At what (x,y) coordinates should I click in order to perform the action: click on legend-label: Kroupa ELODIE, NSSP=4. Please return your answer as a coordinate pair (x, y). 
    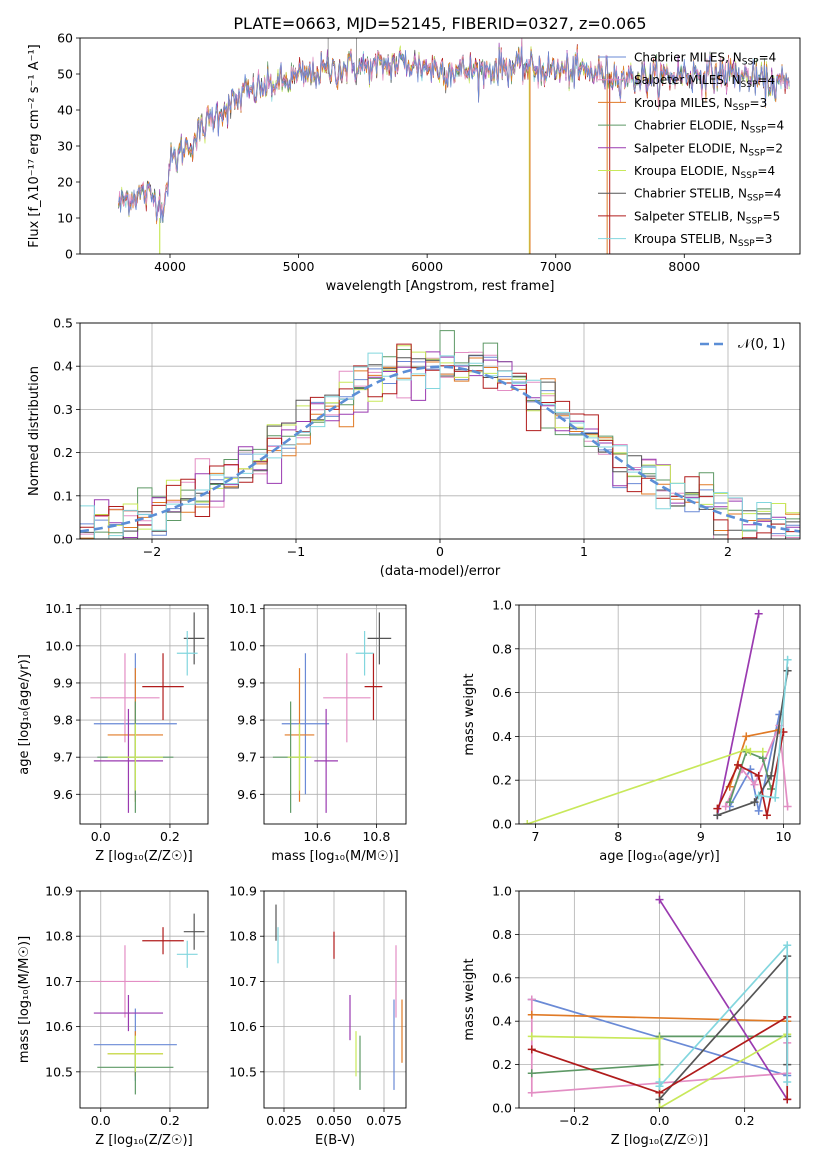
    Looking at the image, I should click on (704, 172).